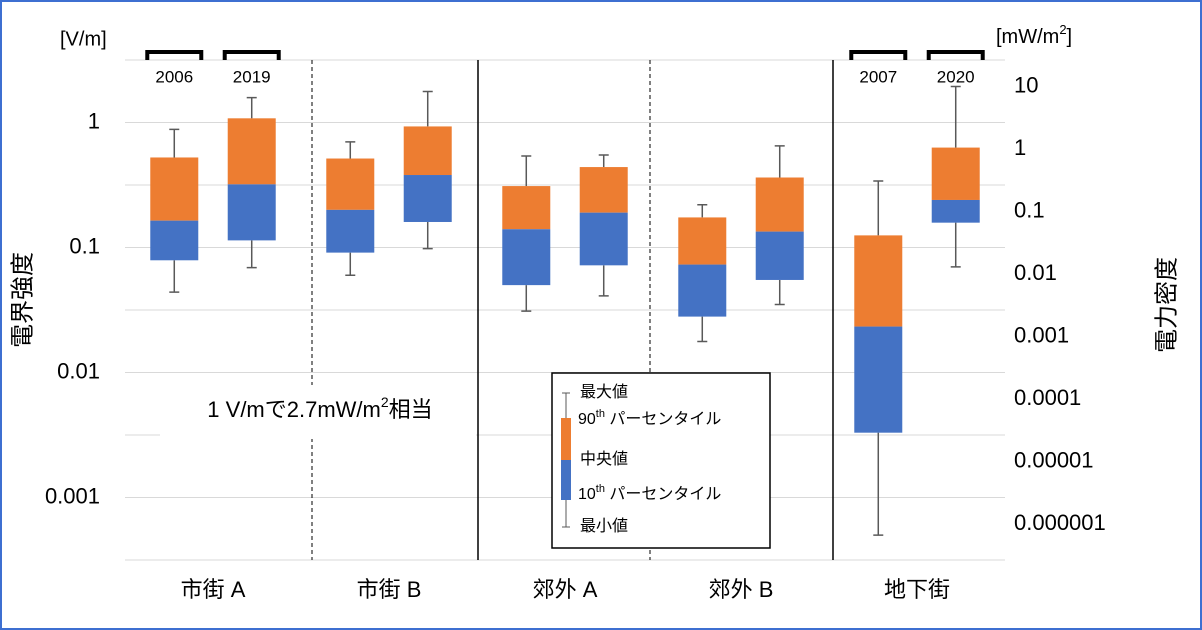  I want to click on y2-tick-label: 10, so click(1026, 84).